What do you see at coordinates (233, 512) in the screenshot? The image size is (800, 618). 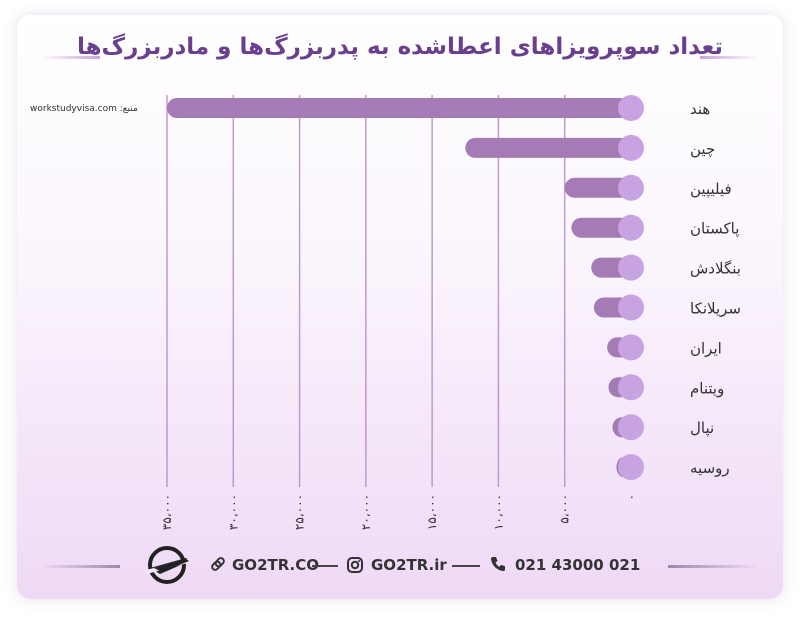 I see `x-tick-label: ۳۰،۰۰۰` at bounding box center [233, 512].